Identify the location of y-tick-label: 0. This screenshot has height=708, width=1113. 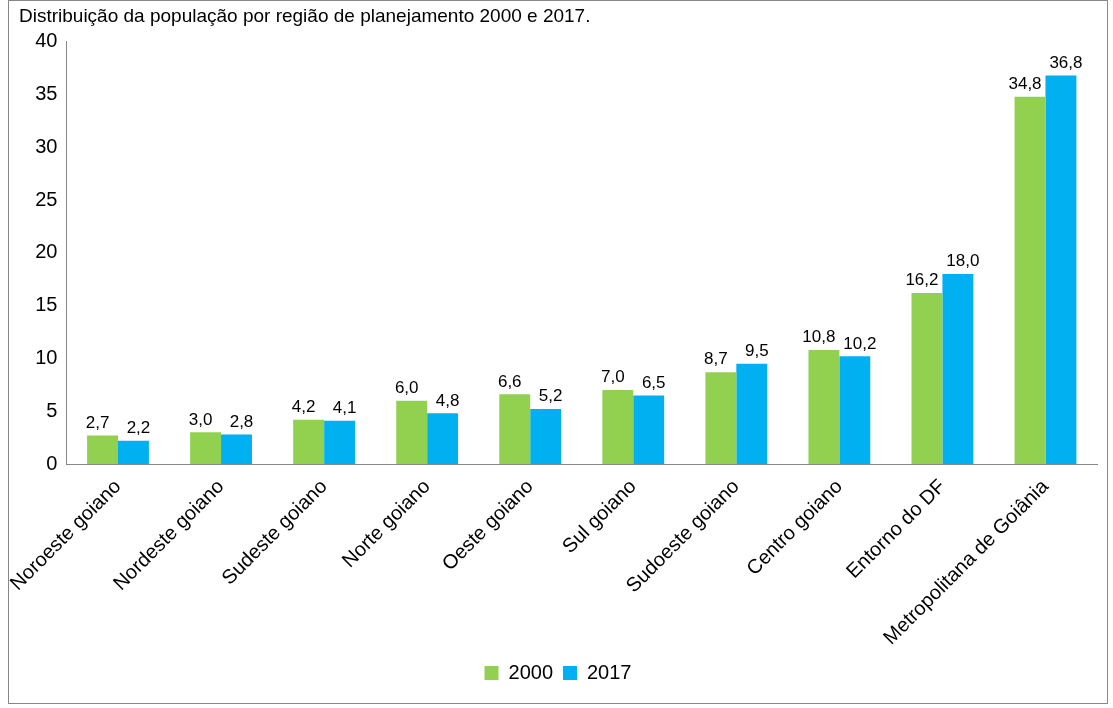
(52, 462).